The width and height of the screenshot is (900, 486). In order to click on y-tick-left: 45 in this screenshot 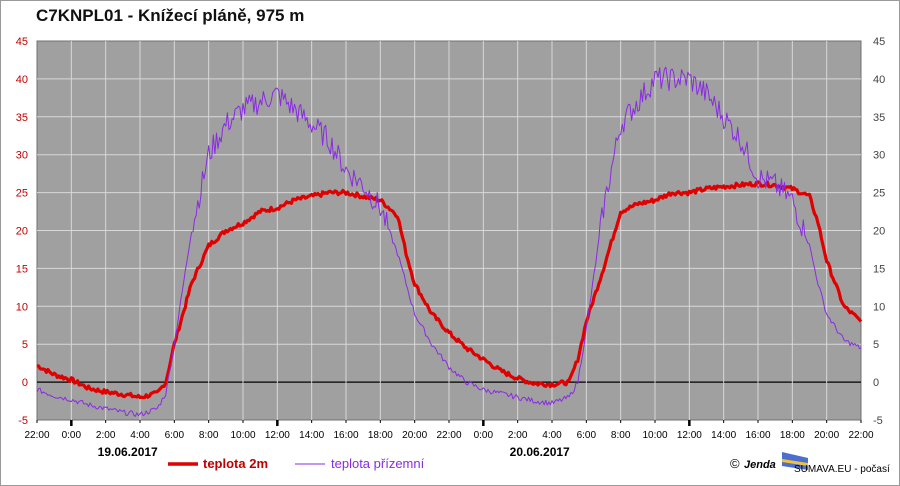, I will do `click(22, 42)`.